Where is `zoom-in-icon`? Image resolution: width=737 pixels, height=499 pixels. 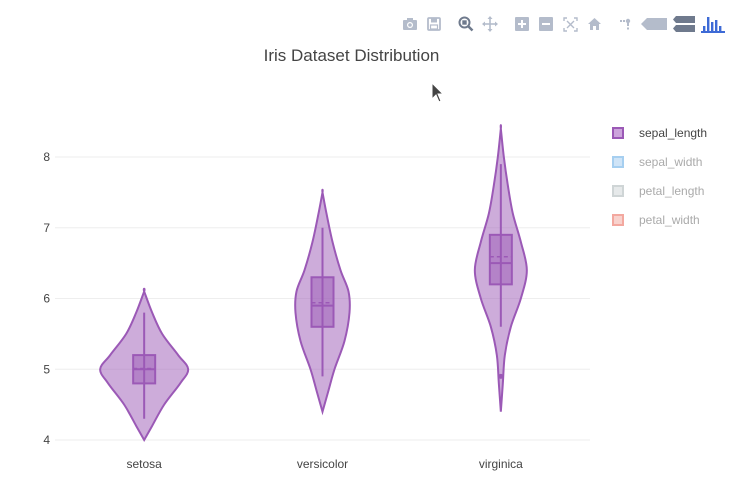 zoom-in-icon is located at coordinates (522, 24).